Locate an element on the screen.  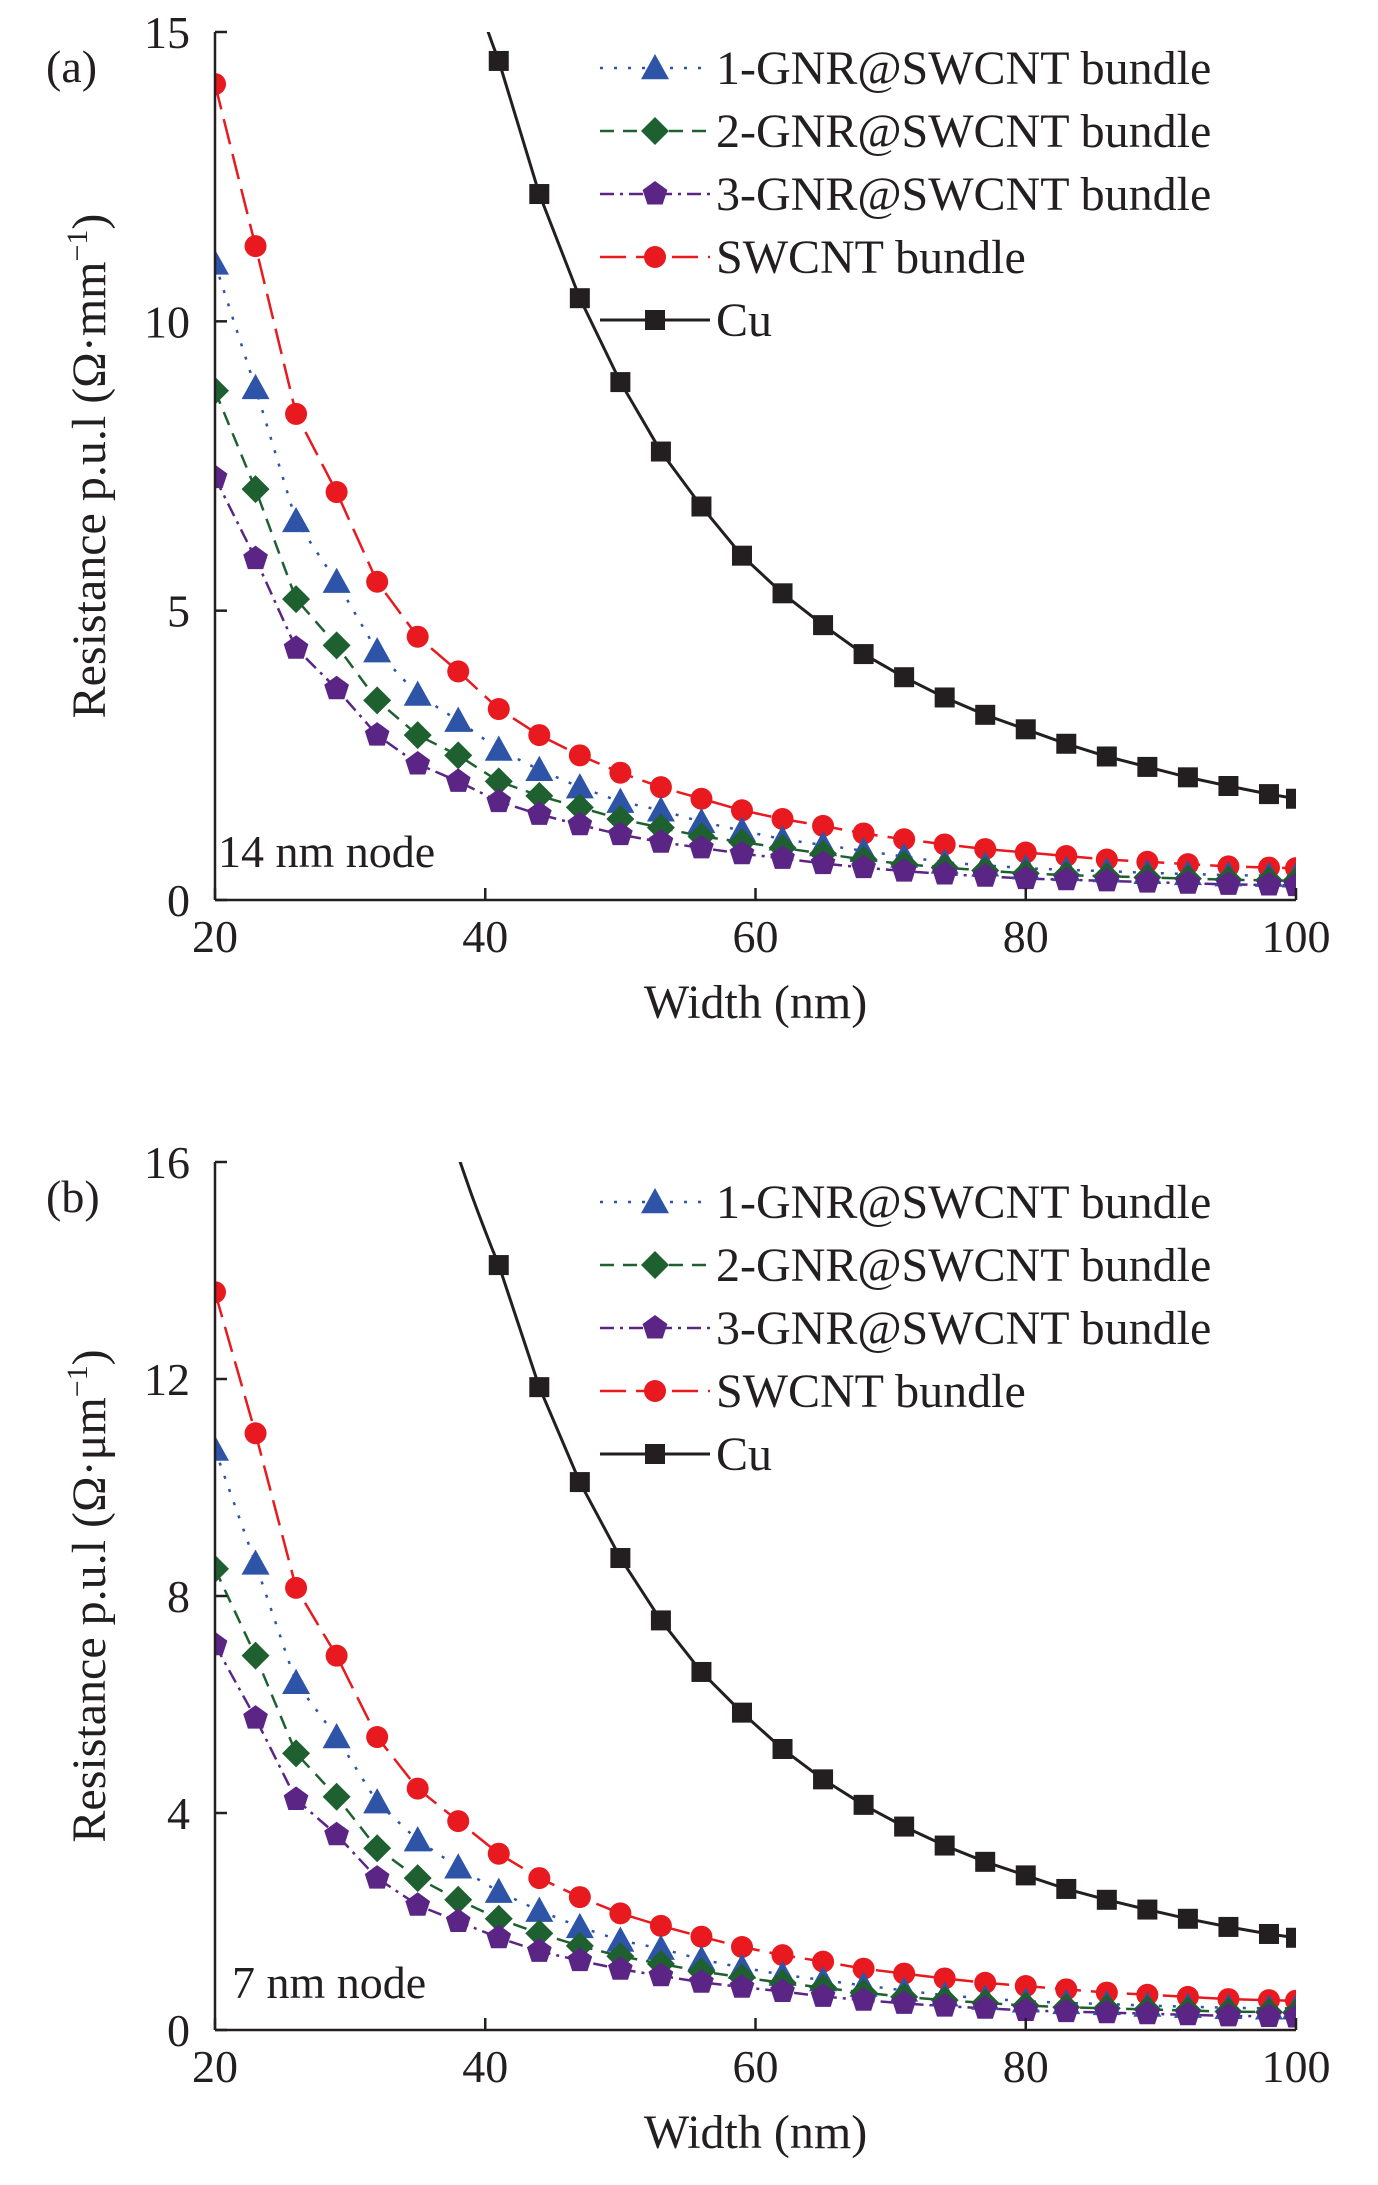
y-tick-label: 10 is located at coordinates (167, 321).